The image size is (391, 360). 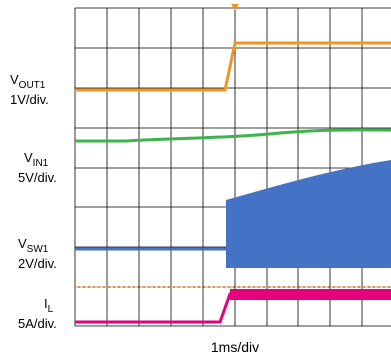 I want to click on il-ripple, so click(x=310, y=294).